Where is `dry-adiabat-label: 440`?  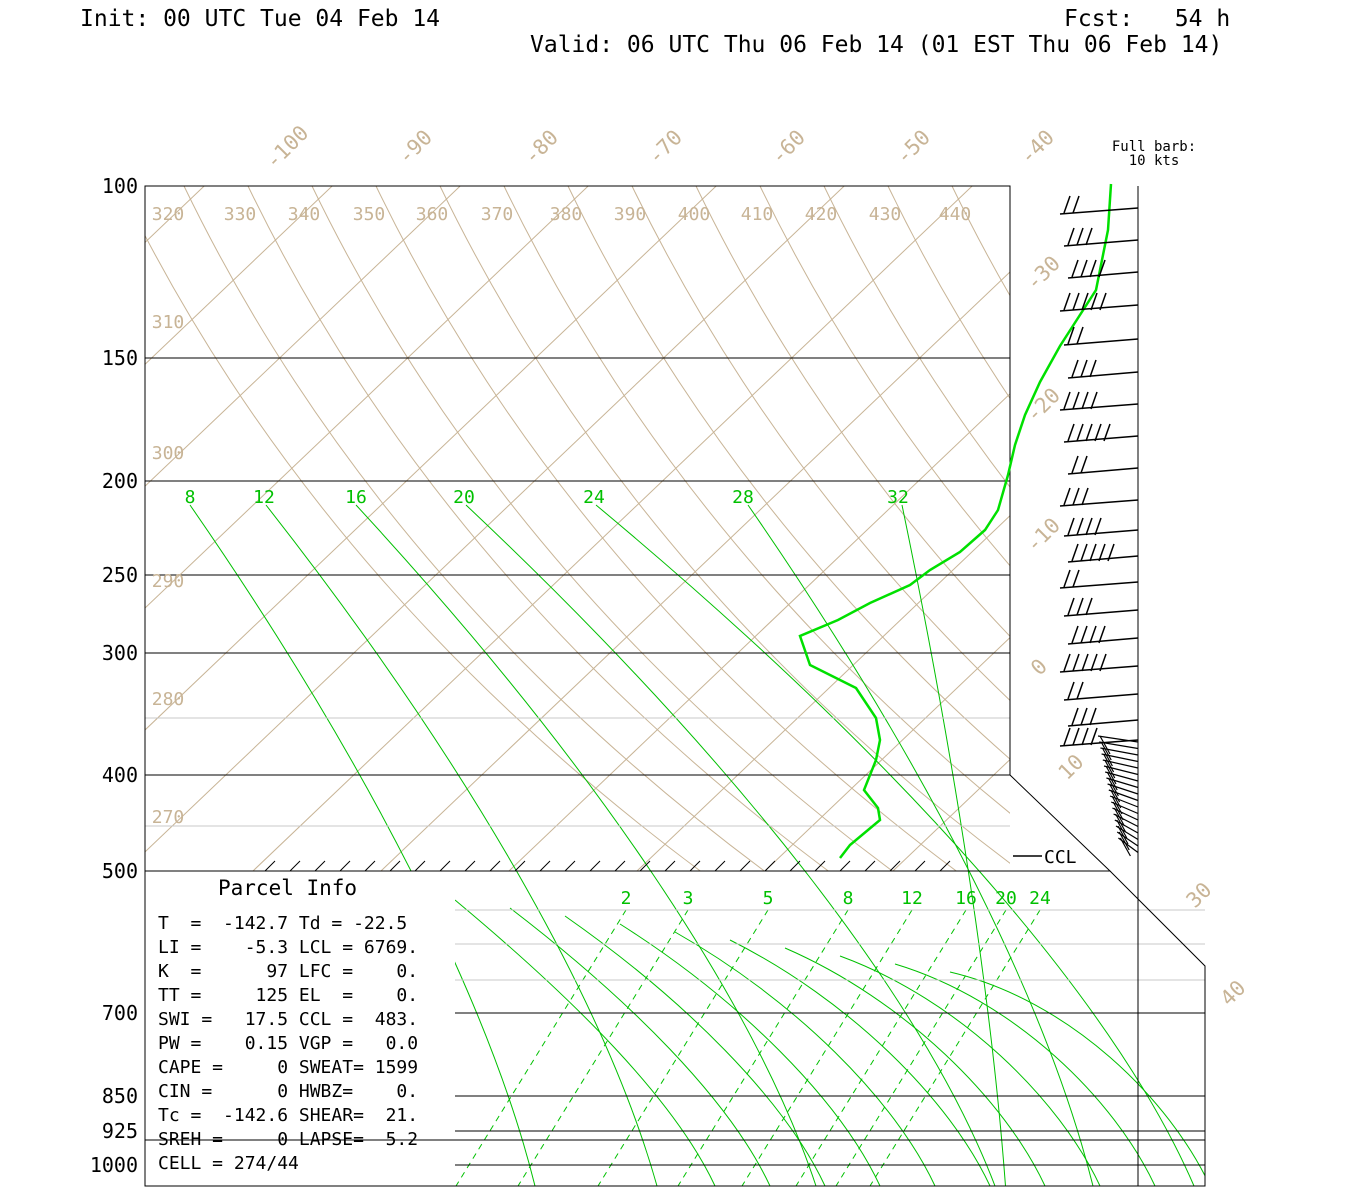
dry-adiabat-label: 440 is located at coordinates (955, 214).